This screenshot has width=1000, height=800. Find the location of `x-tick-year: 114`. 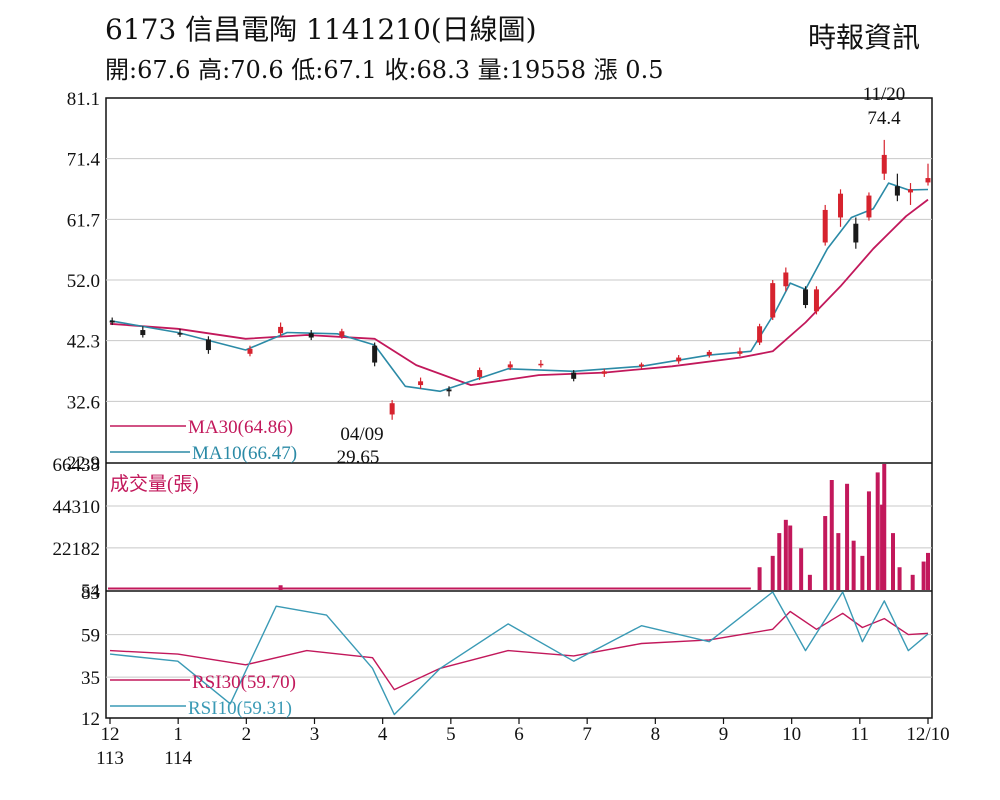

x-tick-year: 114 is located at coordinates (178, 758).